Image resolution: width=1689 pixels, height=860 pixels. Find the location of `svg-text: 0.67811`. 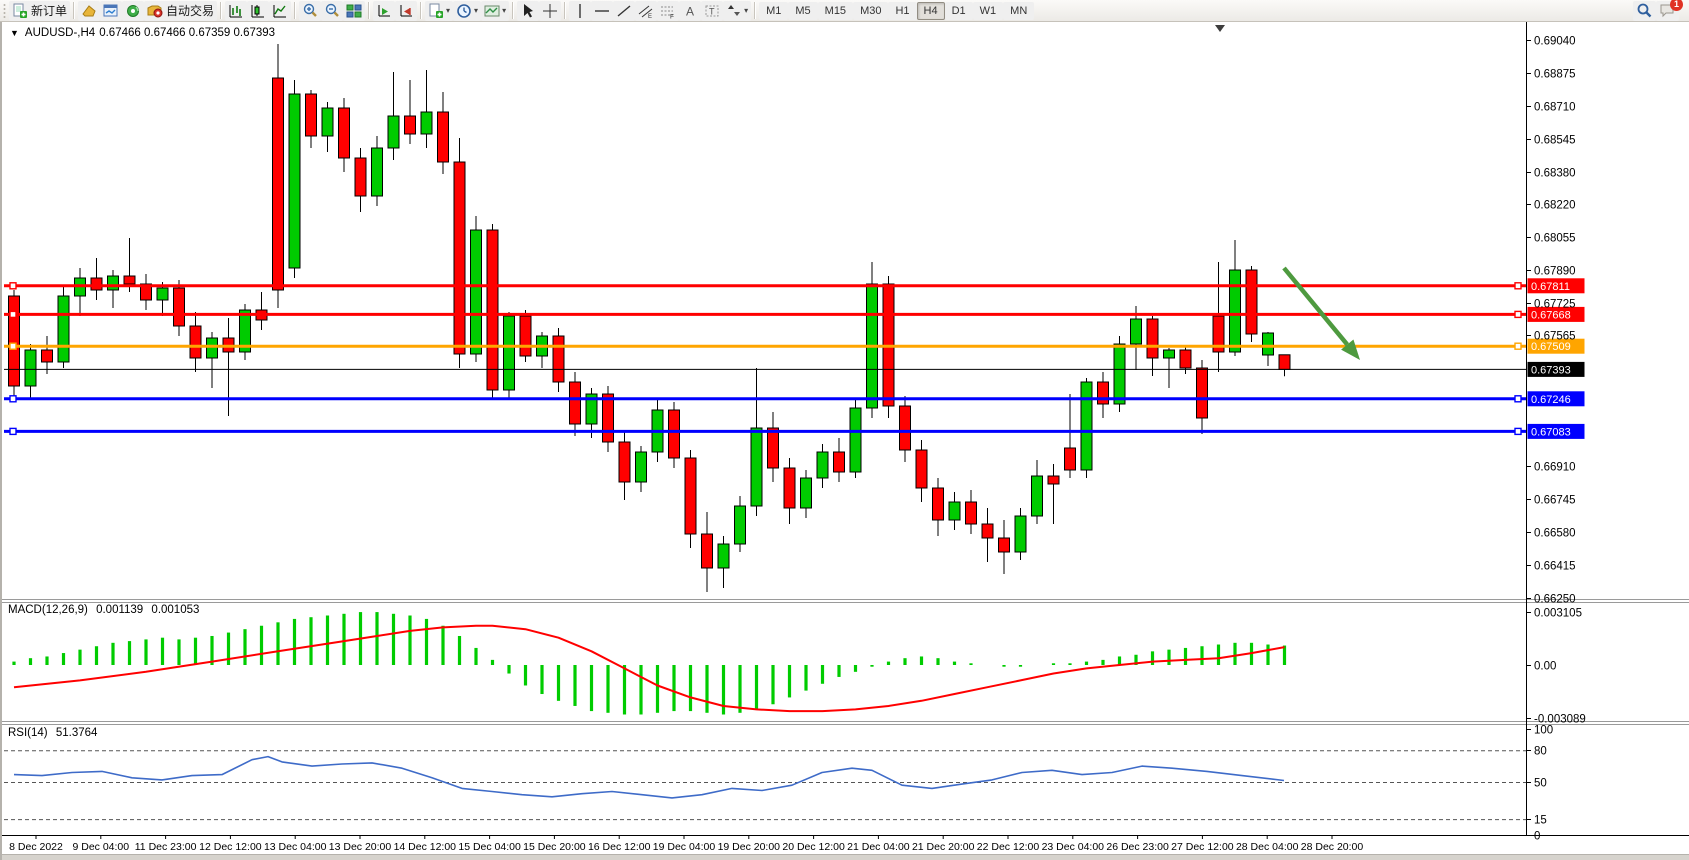

svg-text: 0.67811 is located at coordinates (1550, 287).